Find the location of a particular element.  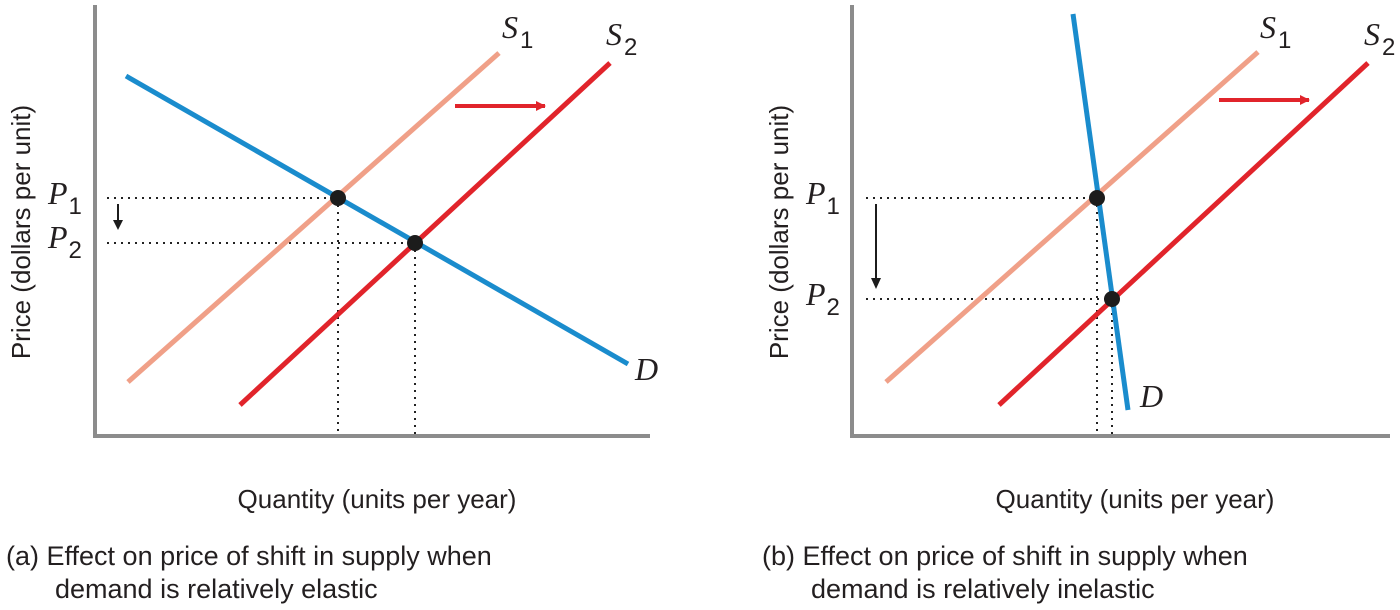

panel-b-y-axis-title: Price (dollars per unit) is located at coordinates (779, 232).